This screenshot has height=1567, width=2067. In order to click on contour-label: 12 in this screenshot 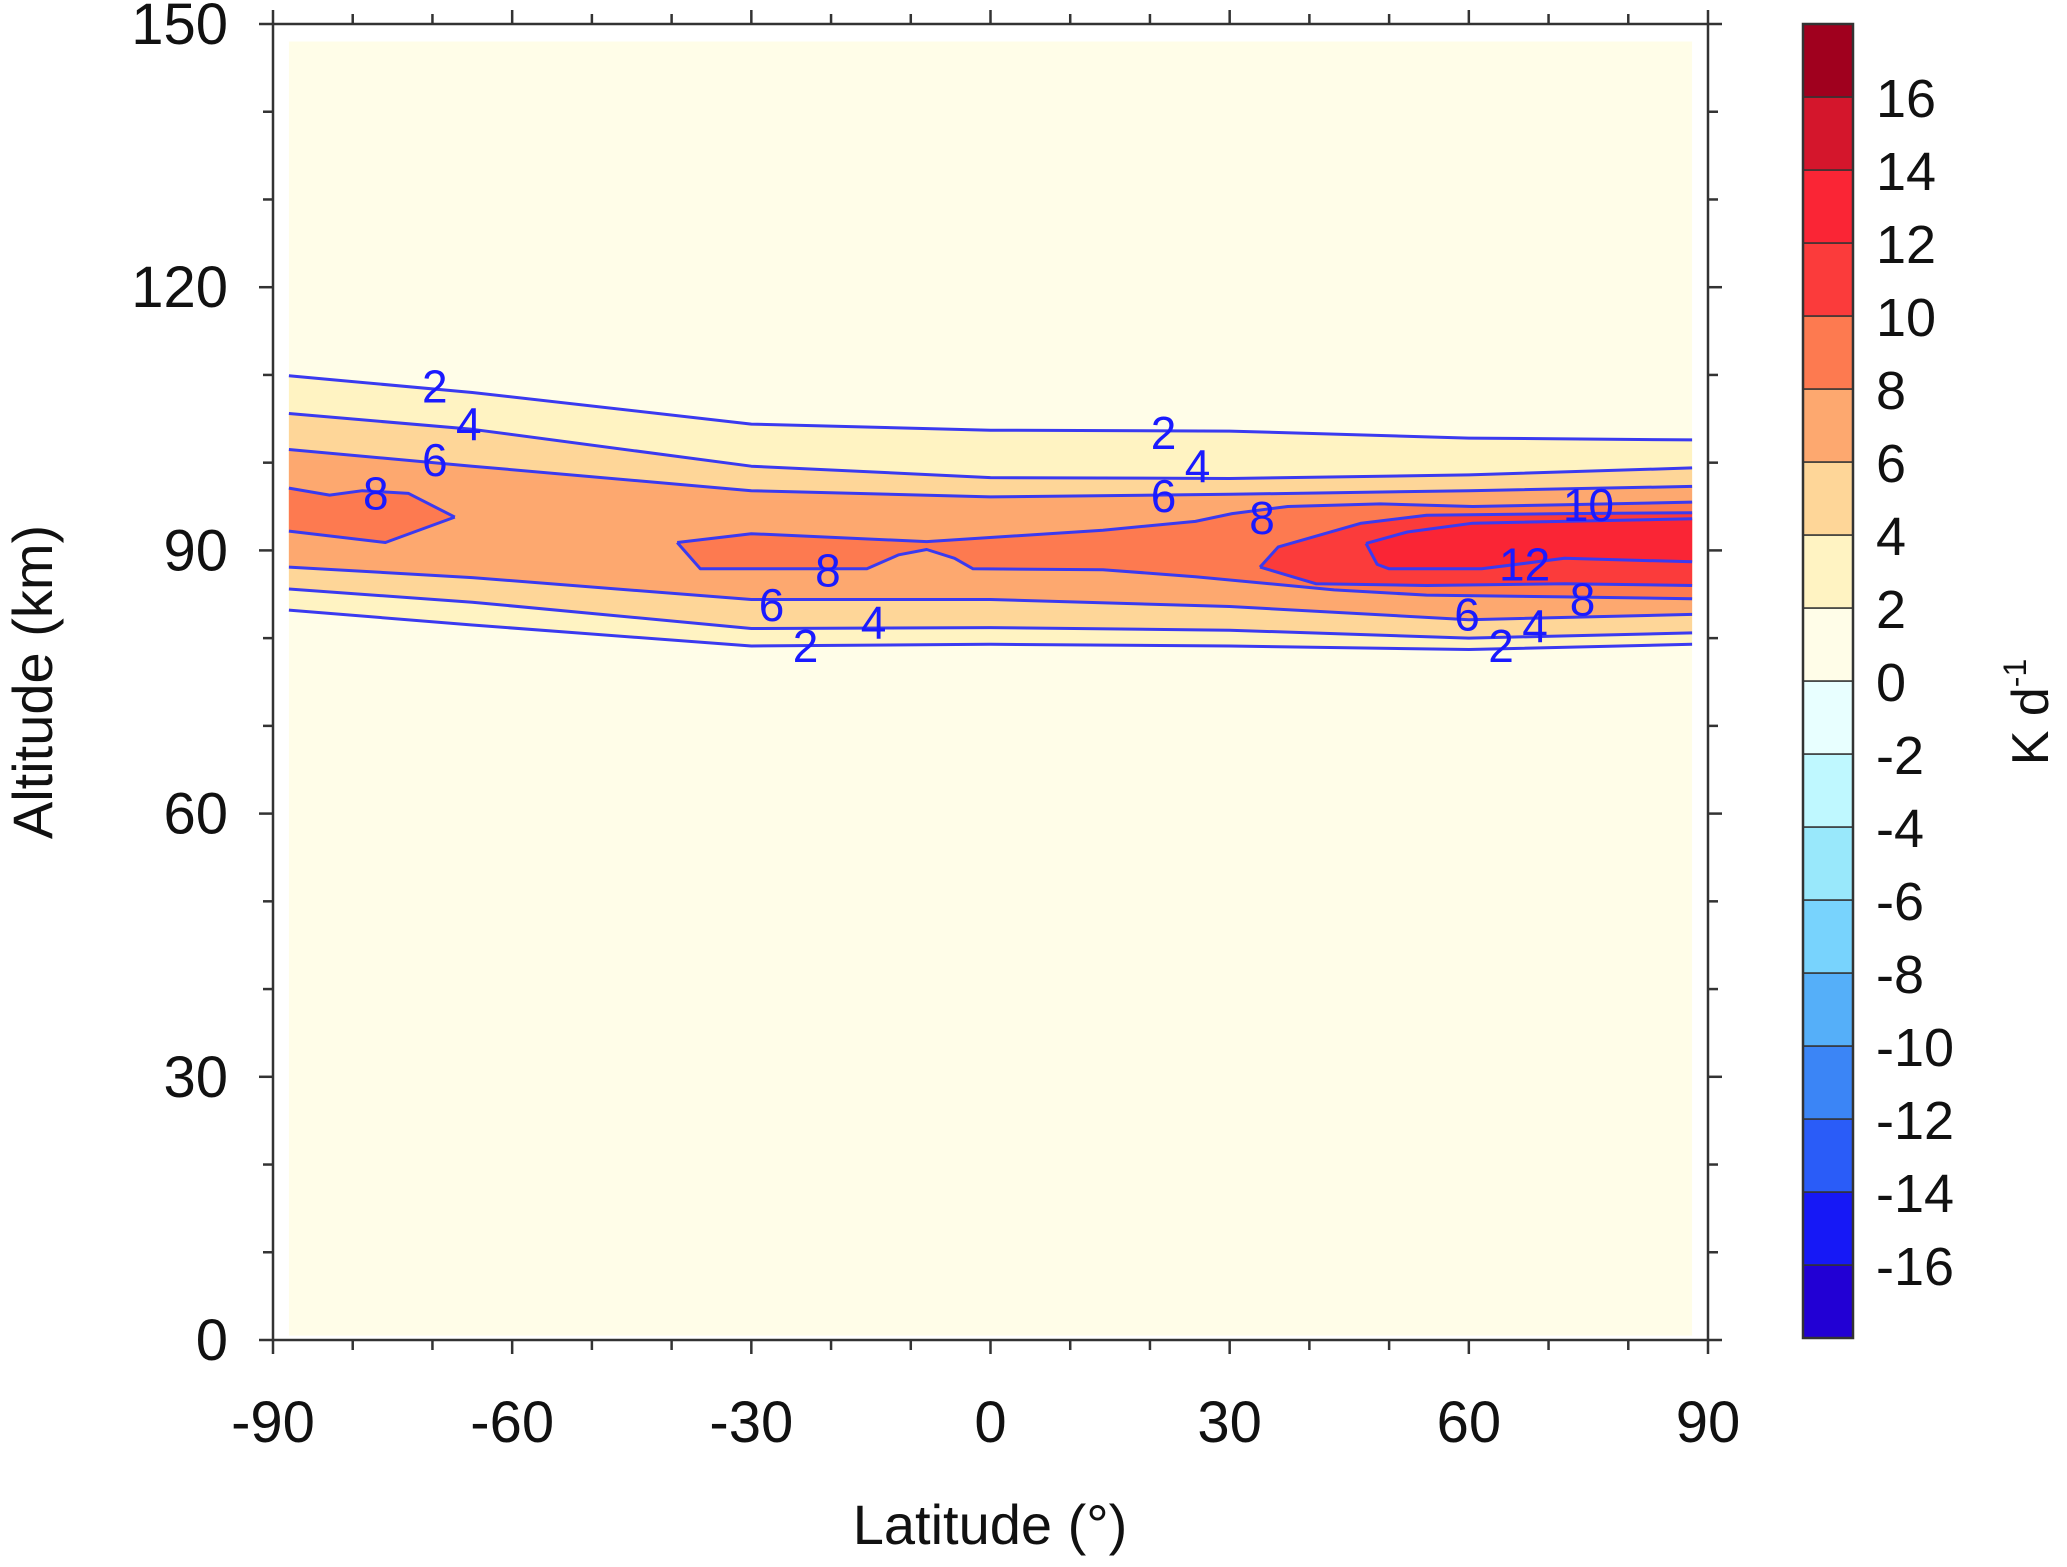, I will do `click(1524, 564)`.